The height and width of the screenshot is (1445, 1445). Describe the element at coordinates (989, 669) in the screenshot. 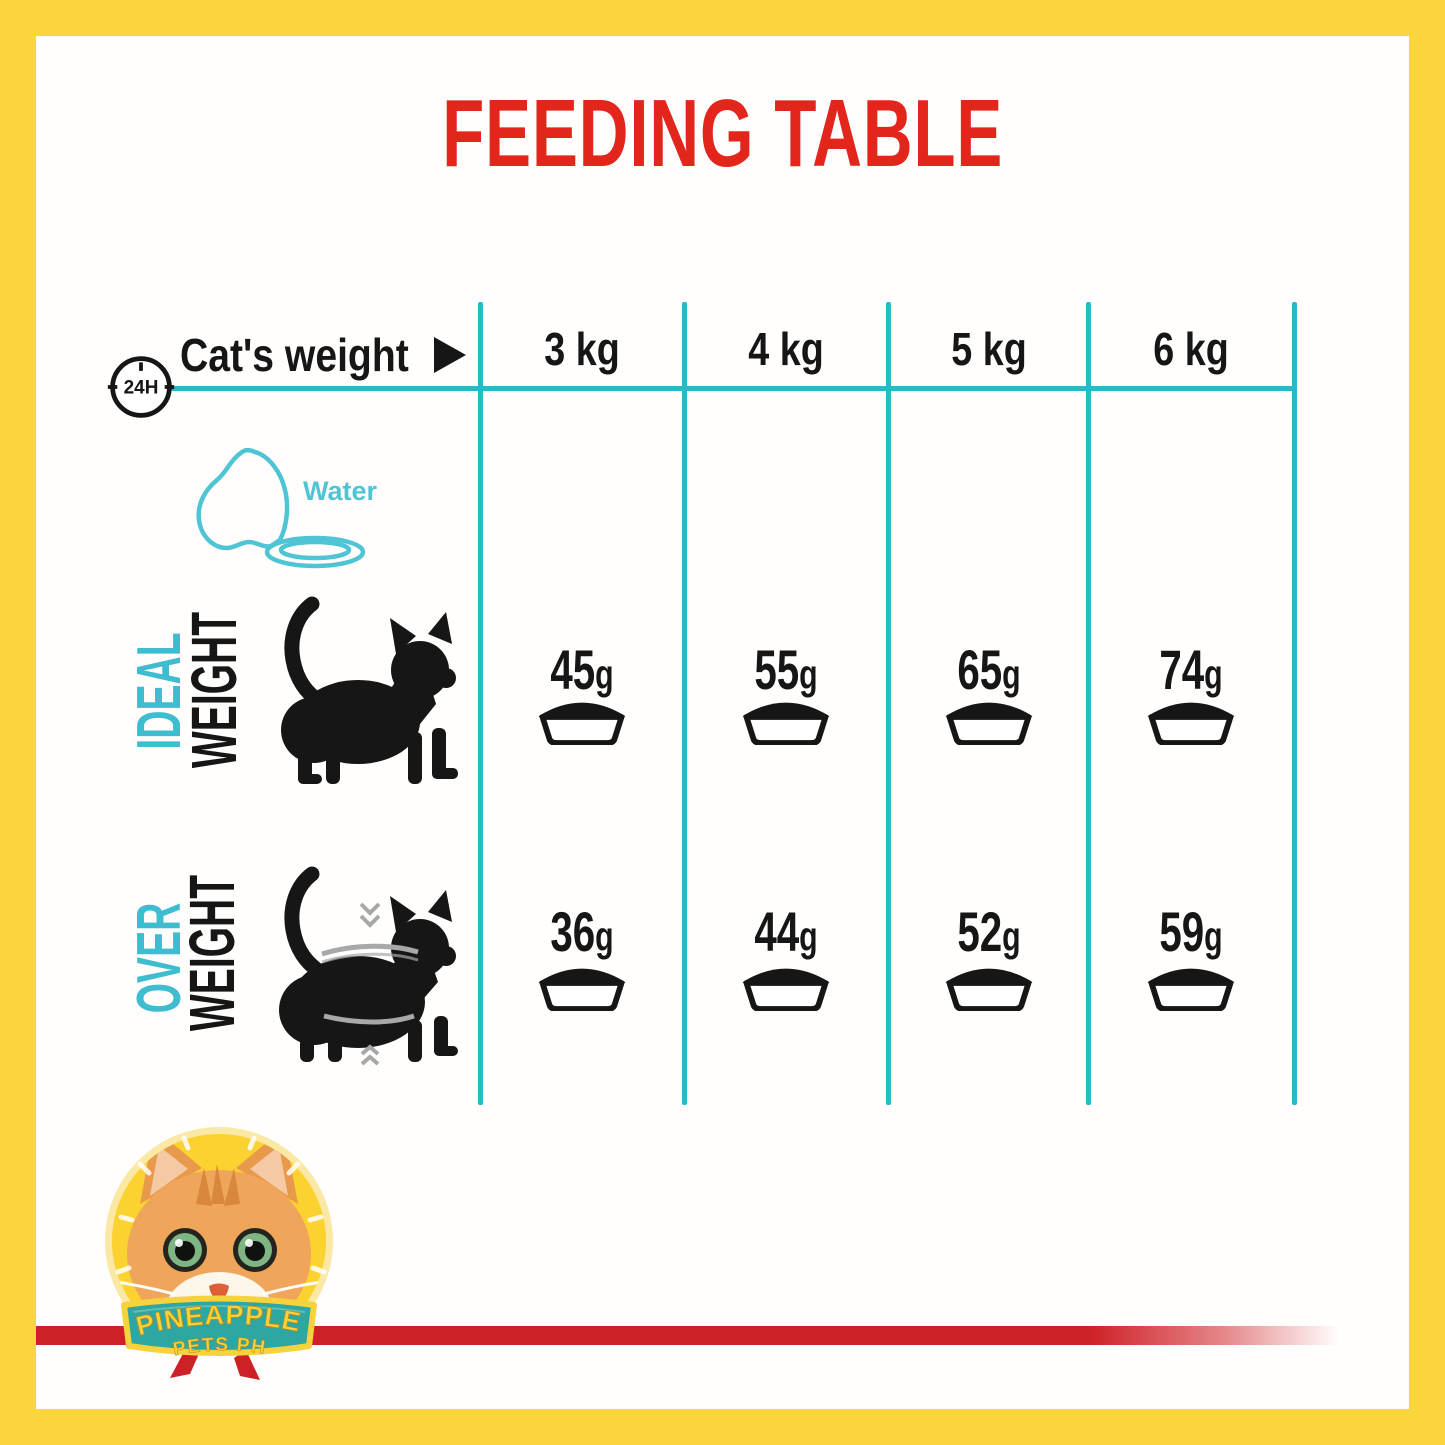

I see `feeding-amount-ideal-5kg: 65g` at that location.